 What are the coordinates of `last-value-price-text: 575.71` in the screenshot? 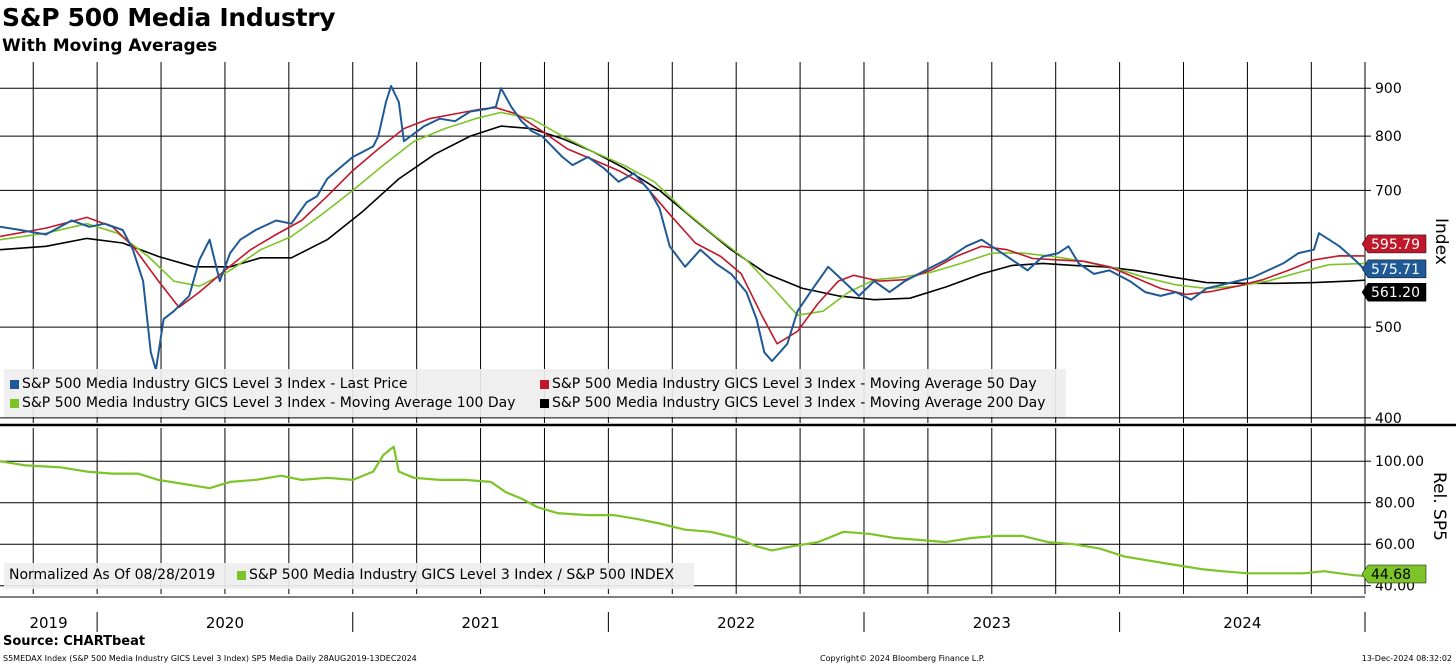 It's located at (1395, 270).